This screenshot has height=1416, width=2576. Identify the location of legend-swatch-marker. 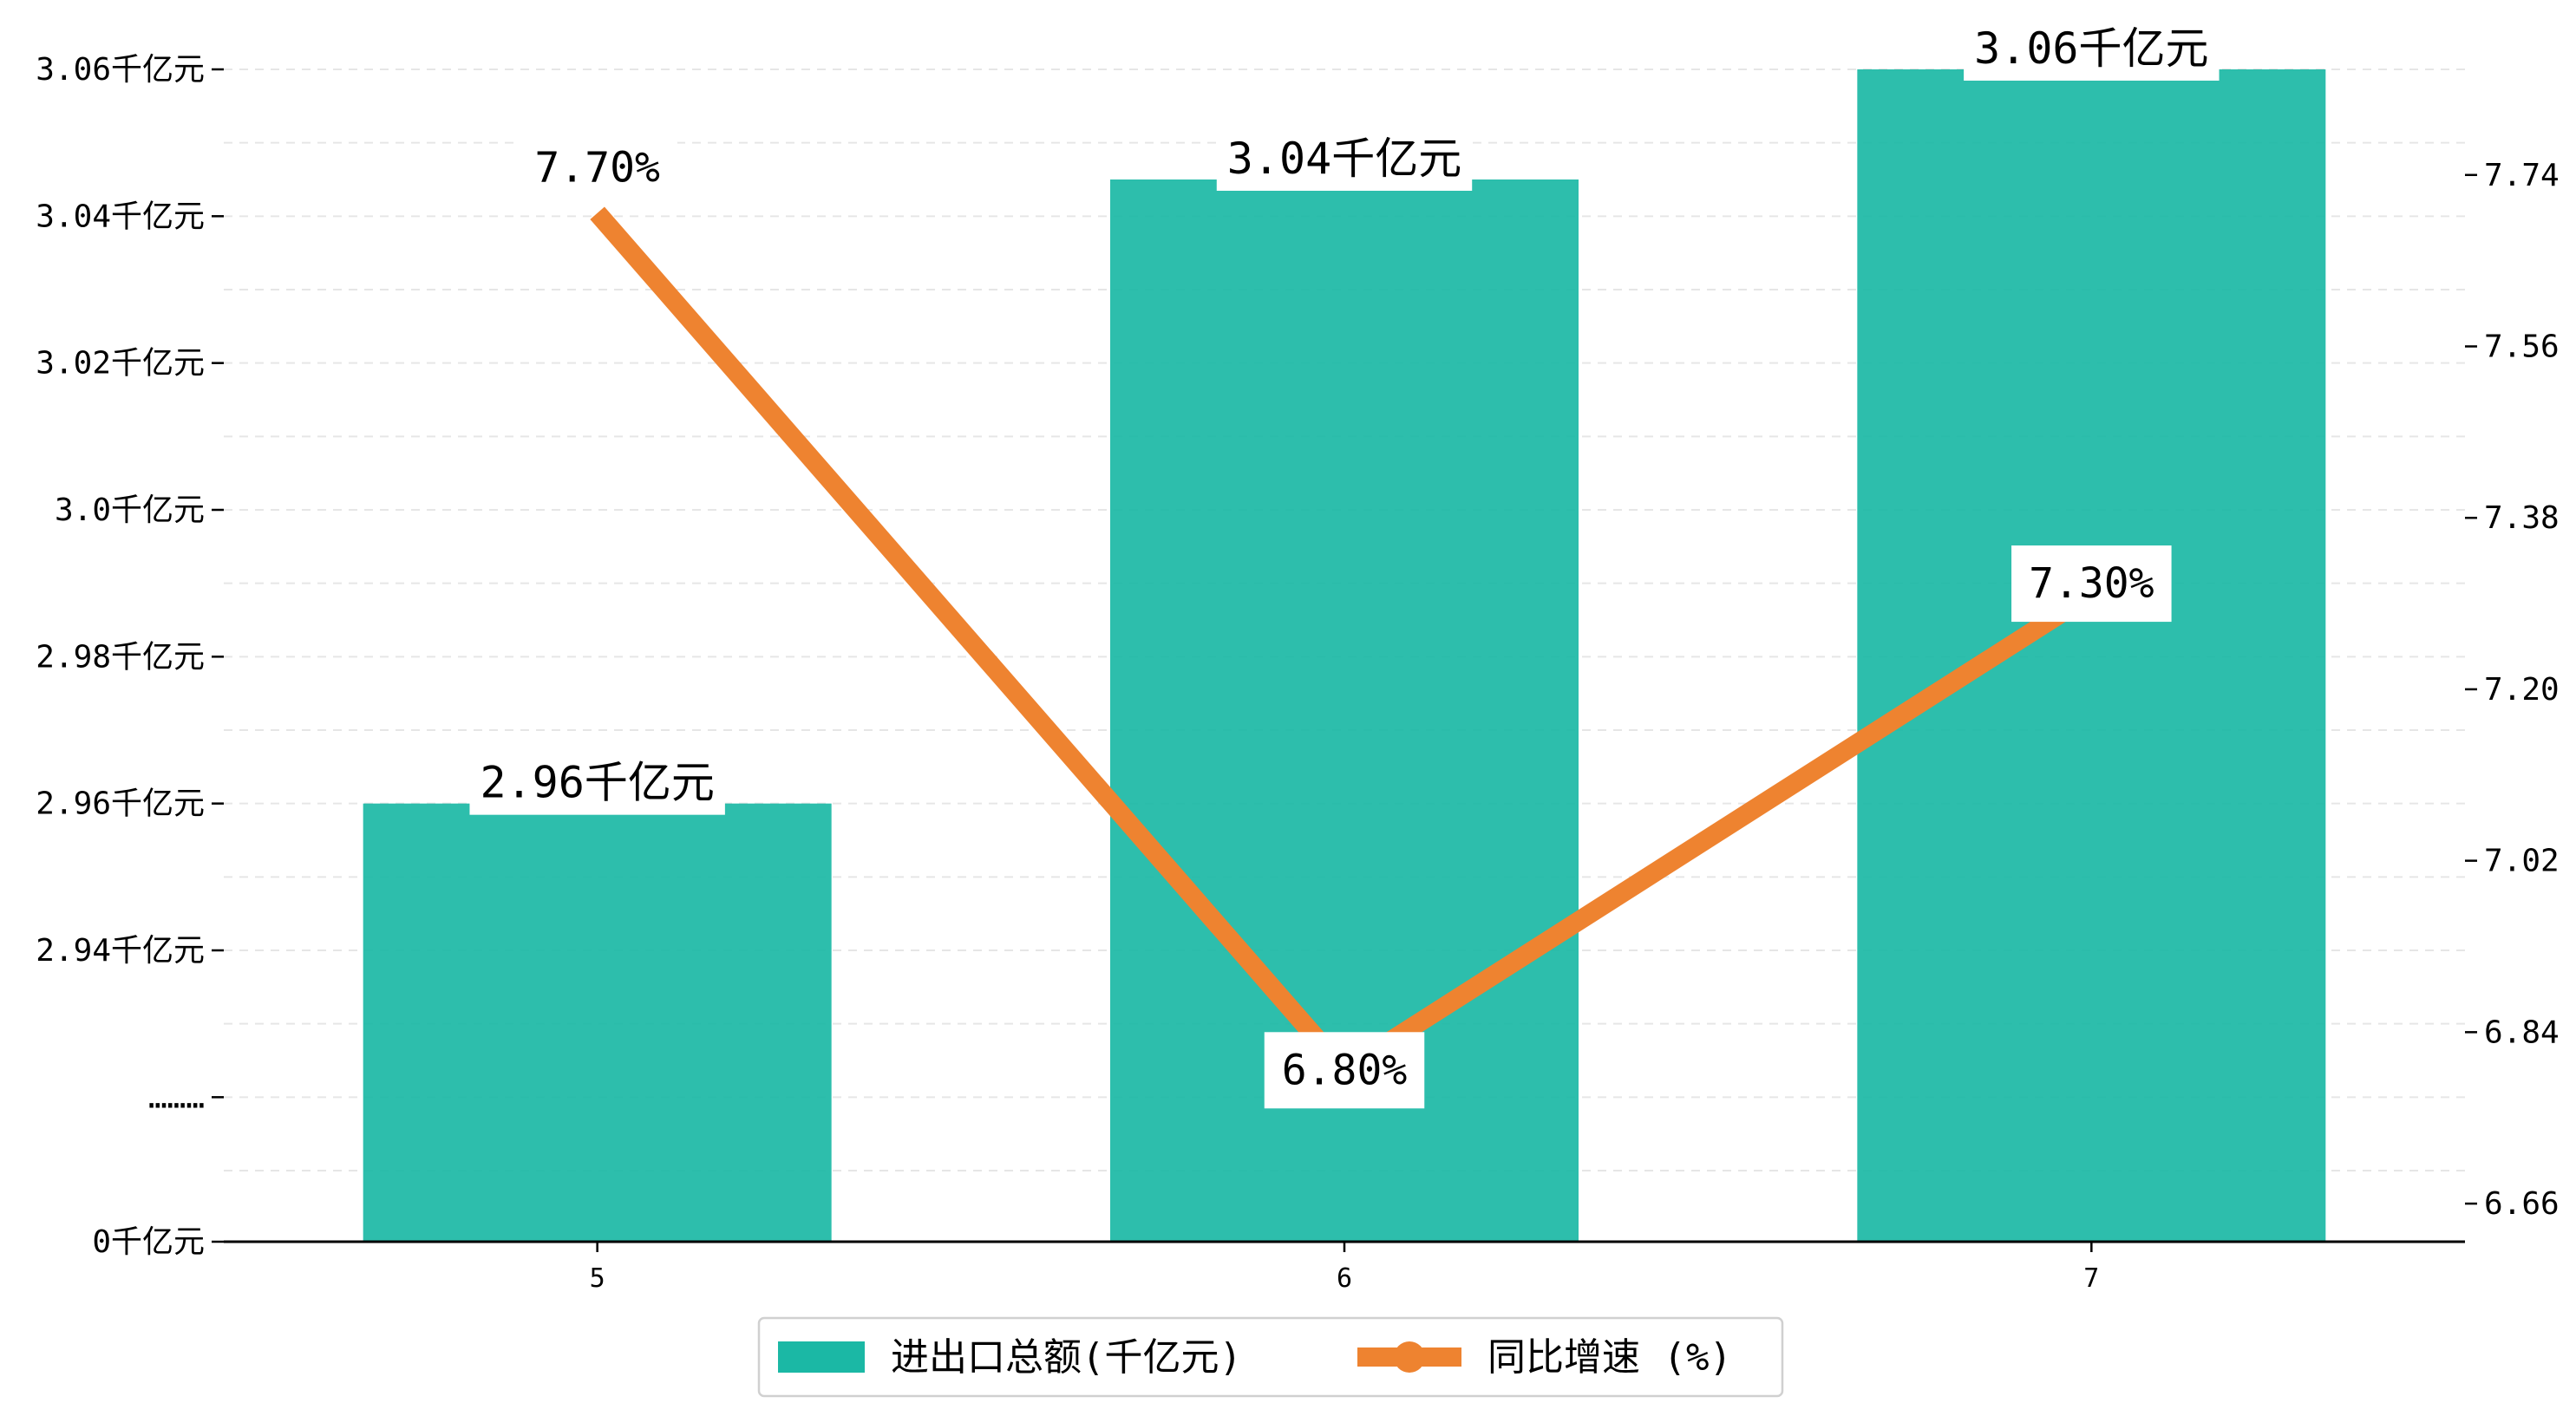
(1409, 1357).